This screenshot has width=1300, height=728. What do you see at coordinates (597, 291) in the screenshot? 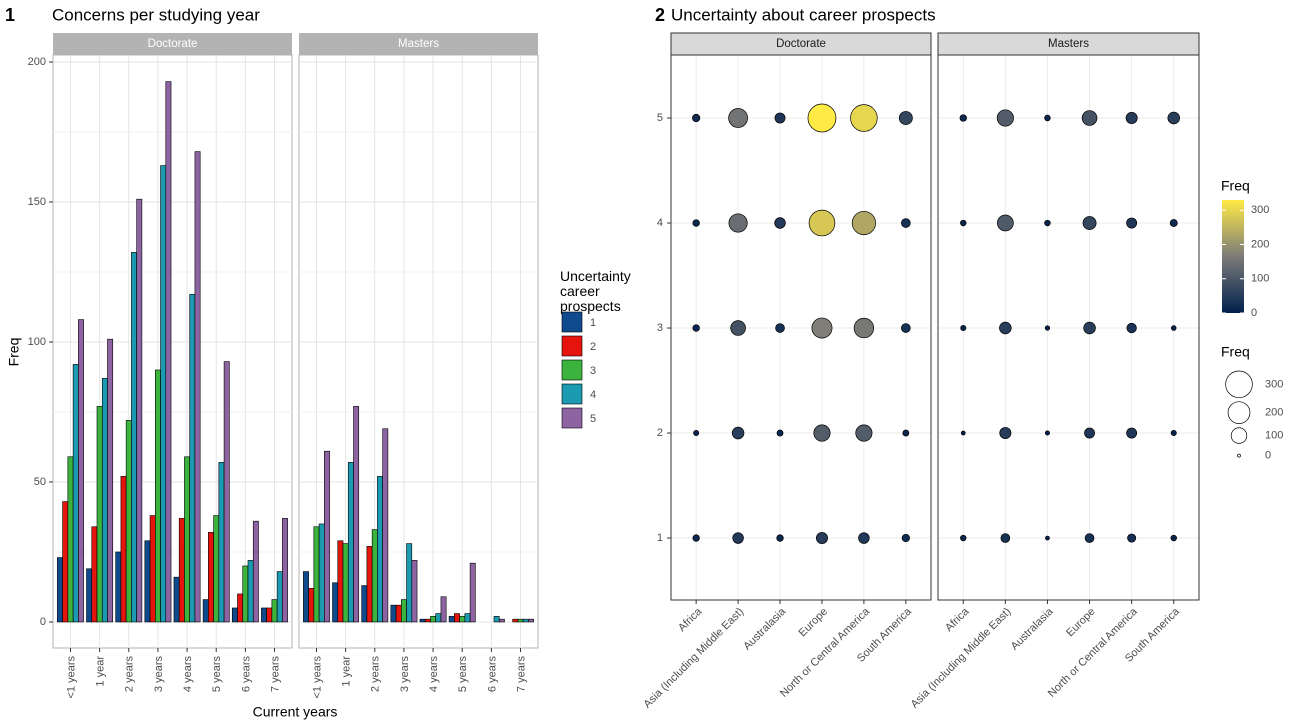
I see `legend-title: Uncertainty career prospects` at bounding box center [597, 291].